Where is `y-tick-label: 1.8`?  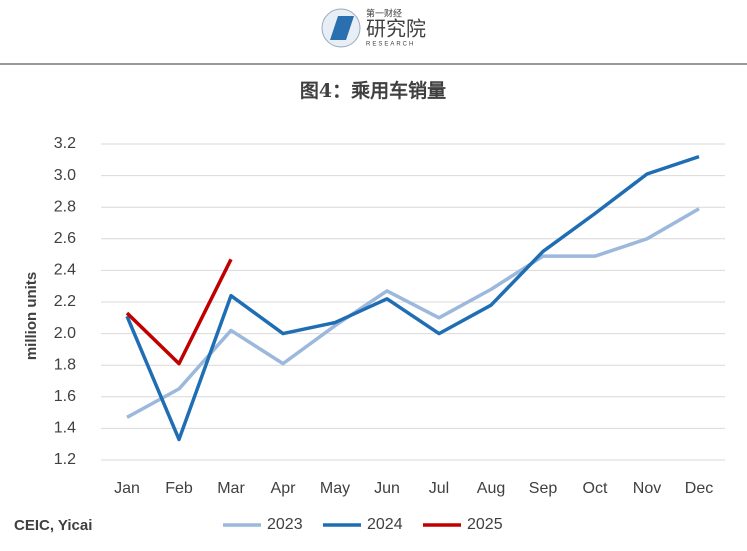 y-tick-label: 1.8 is located at coordinates (65, 364).